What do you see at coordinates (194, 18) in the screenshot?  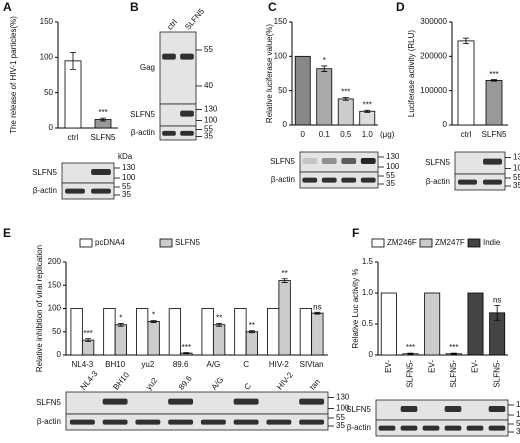 I see `lane-label: SLFN5` at bounding box center [194, 18].